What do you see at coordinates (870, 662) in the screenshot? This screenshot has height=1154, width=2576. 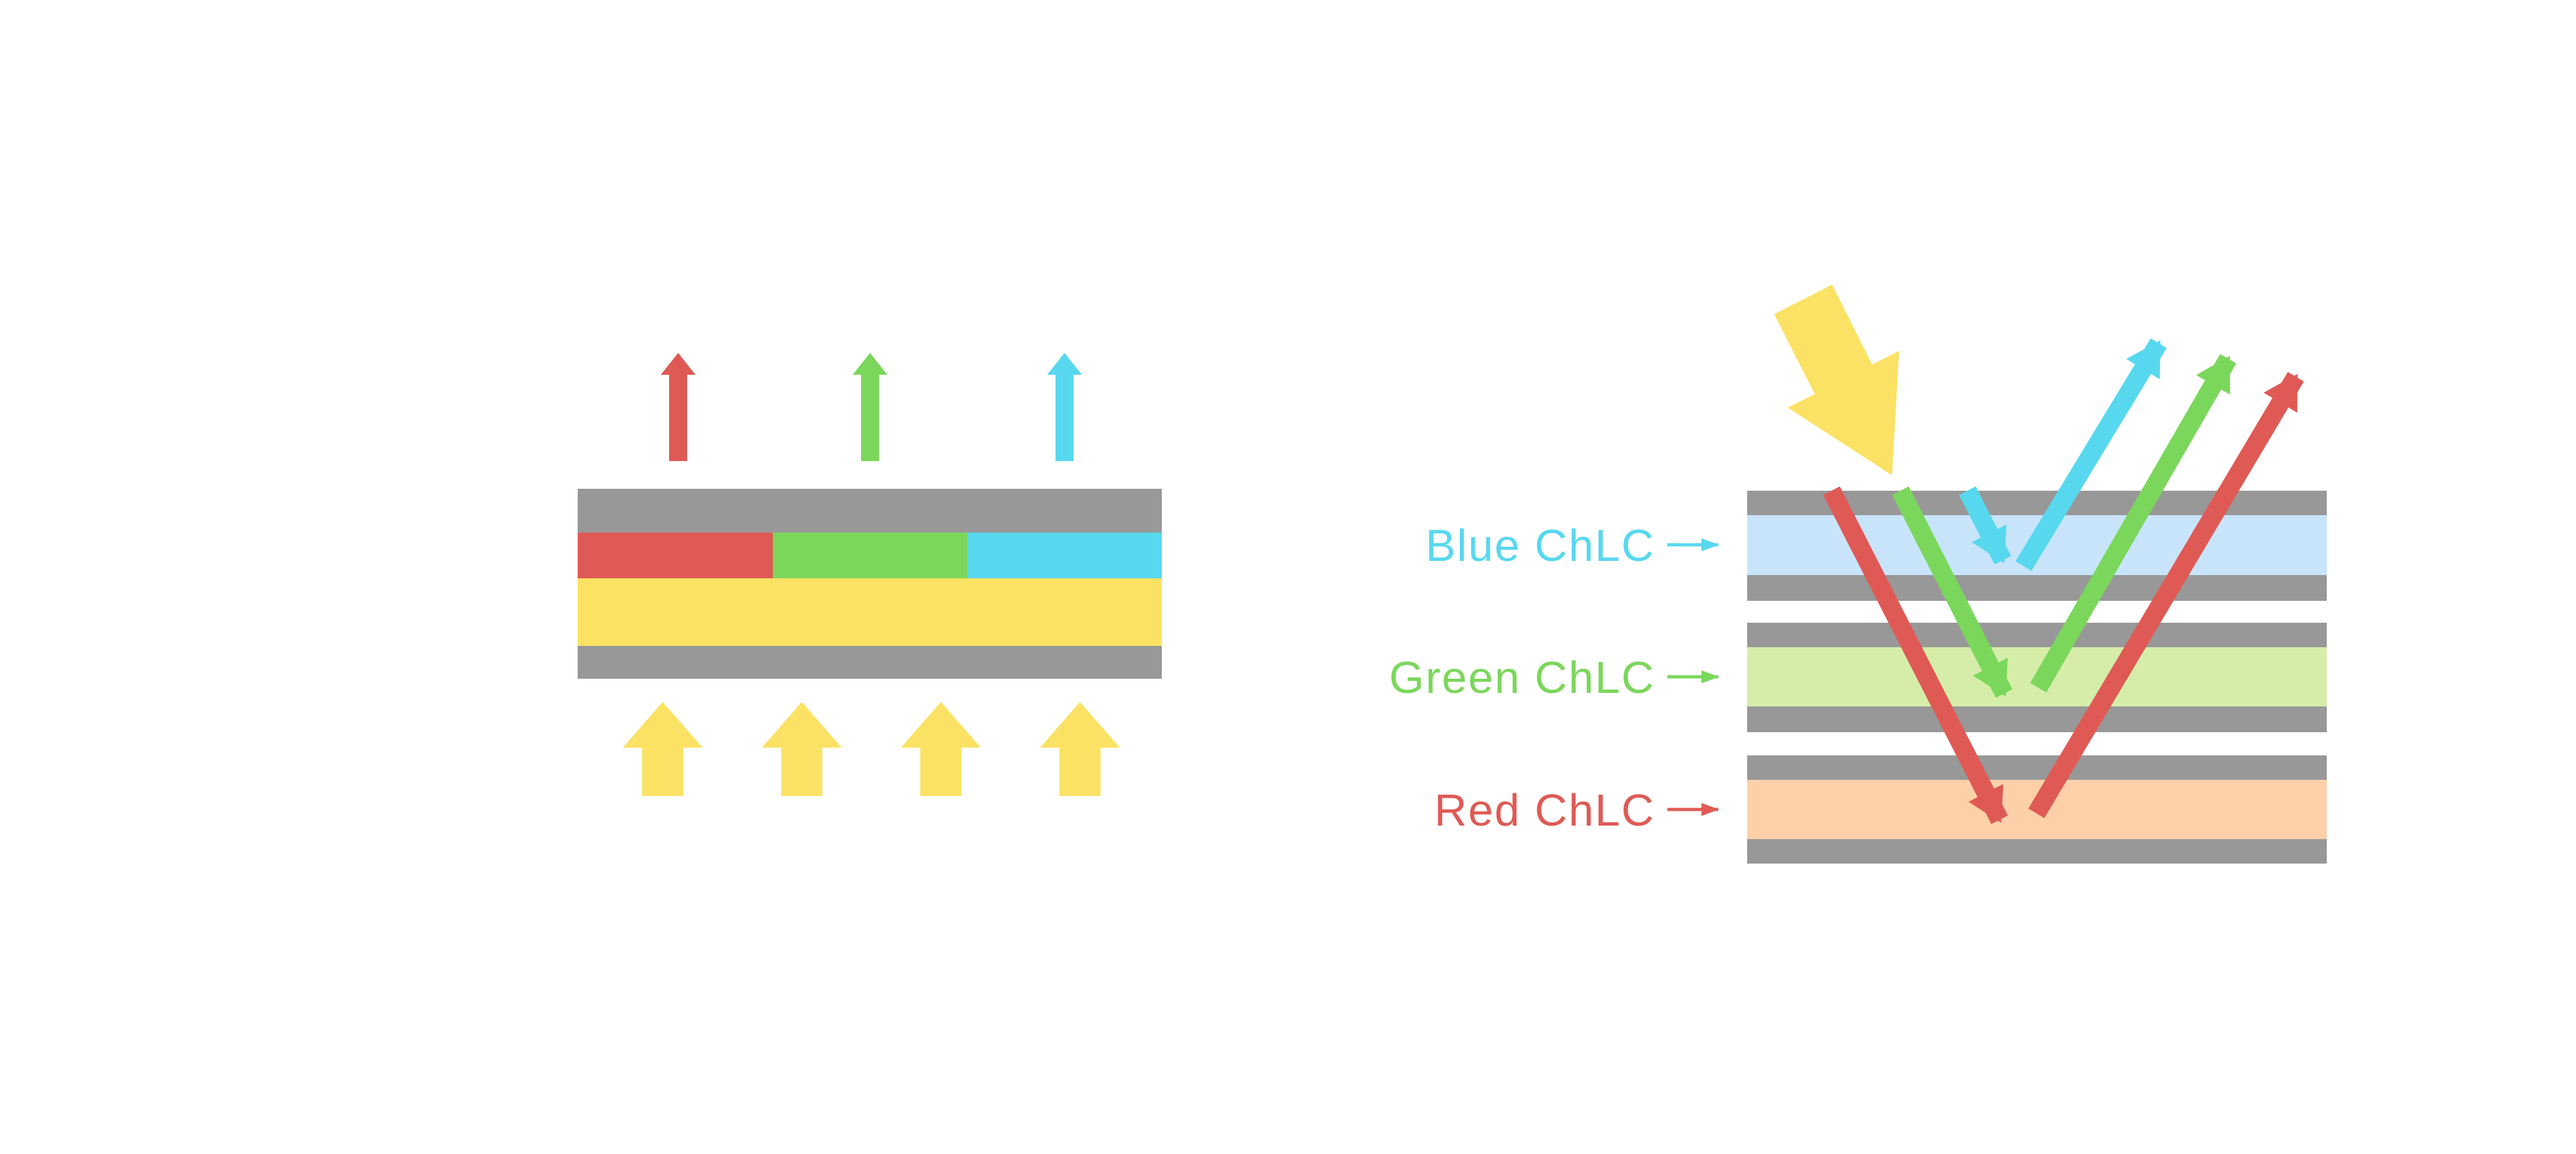 I see `bottom-glass-layer` at bounding box center [870, 662].